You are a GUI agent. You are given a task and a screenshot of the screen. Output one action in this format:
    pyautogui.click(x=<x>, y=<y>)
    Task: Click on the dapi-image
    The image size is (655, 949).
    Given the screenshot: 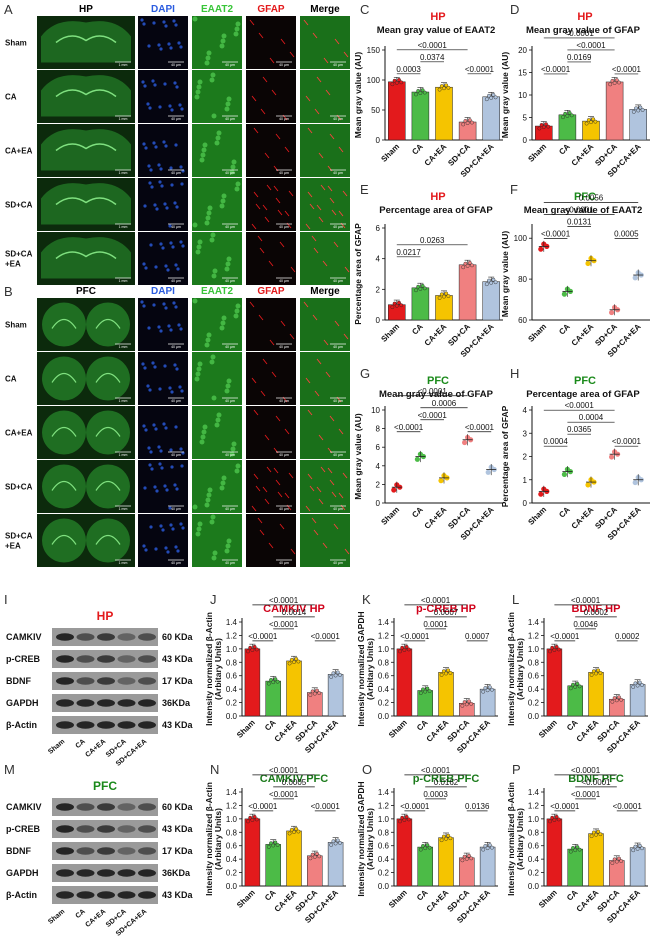 What is the action you would take?
    pyautogui.click(x=163, y=150)
    